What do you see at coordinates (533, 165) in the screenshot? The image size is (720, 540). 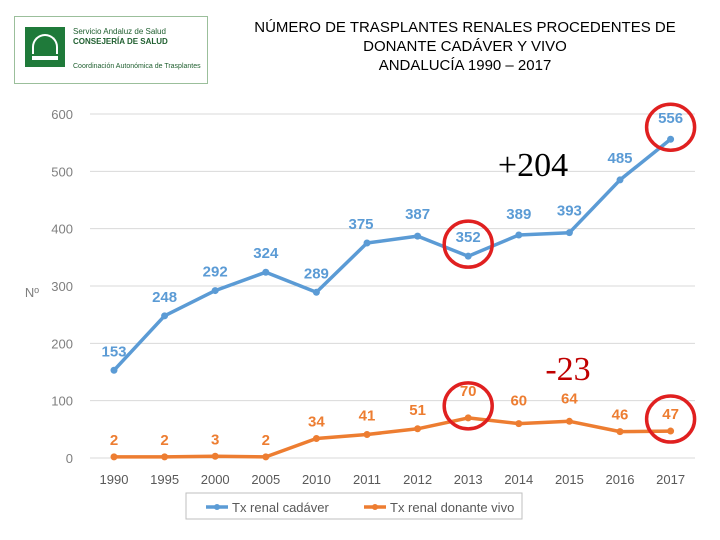 I see `annotation-cadaver-change: +204` at bounding box center [533, 165].